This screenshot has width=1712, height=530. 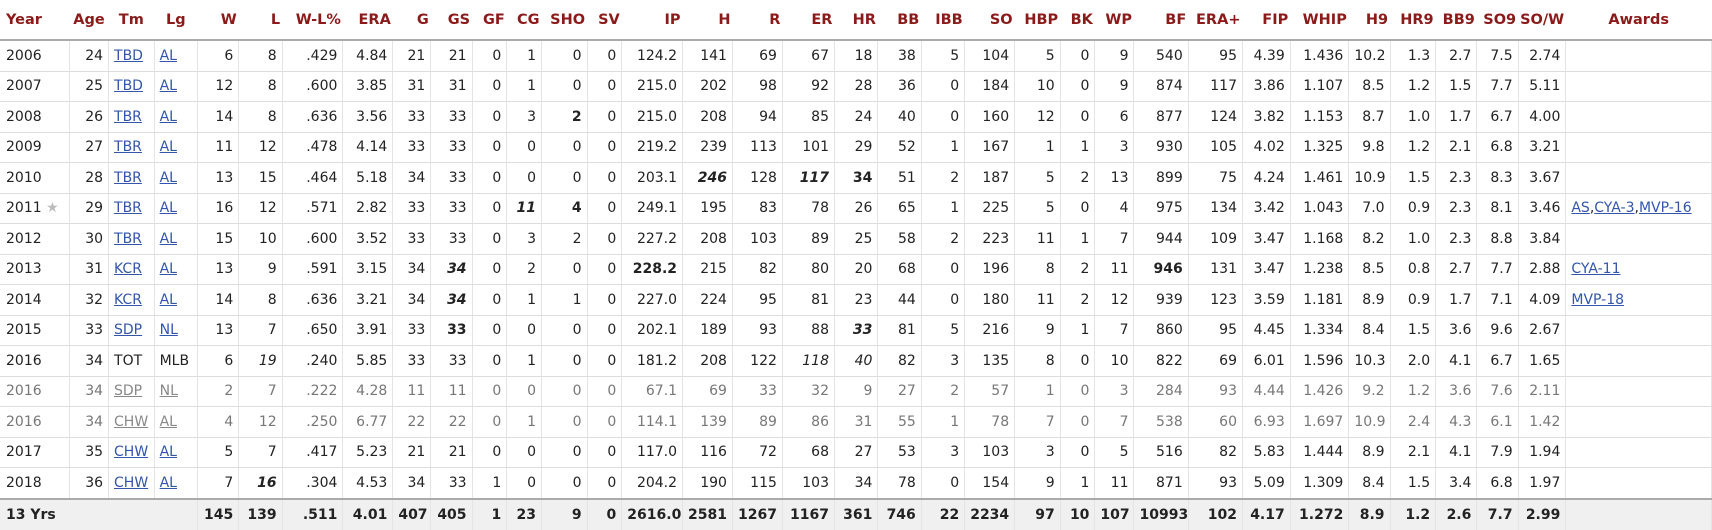 I want to click on stat-cell-ip: 117.0, so click(x=652, y=452).